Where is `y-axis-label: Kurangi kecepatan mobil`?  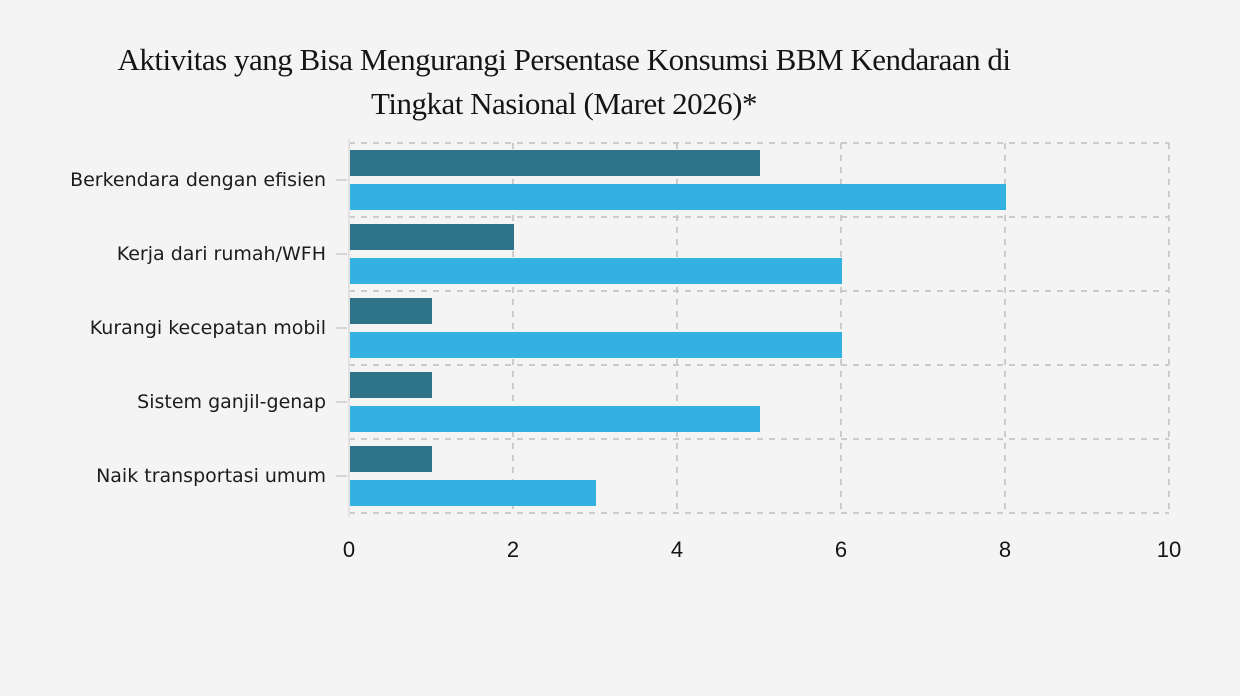 y-axis-label: Kurangi kecepatan mobil is located at coordinates (207, 328).